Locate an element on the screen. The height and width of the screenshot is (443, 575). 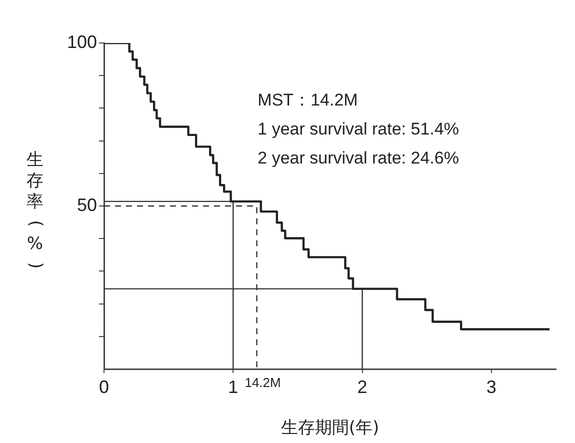
x-axis-title: 生存期間(年) is located at coordinates (330, 428).